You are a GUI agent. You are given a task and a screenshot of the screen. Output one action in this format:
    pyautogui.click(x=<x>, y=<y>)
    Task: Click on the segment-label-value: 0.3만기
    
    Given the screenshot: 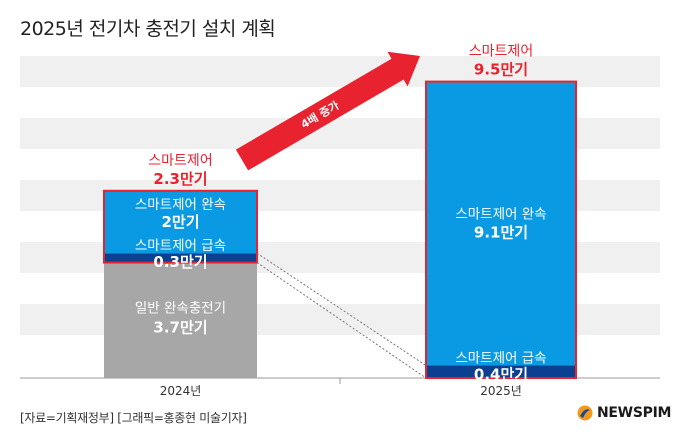 What is the action you would take?
    pyautogui.click(x=180, y=262)
    